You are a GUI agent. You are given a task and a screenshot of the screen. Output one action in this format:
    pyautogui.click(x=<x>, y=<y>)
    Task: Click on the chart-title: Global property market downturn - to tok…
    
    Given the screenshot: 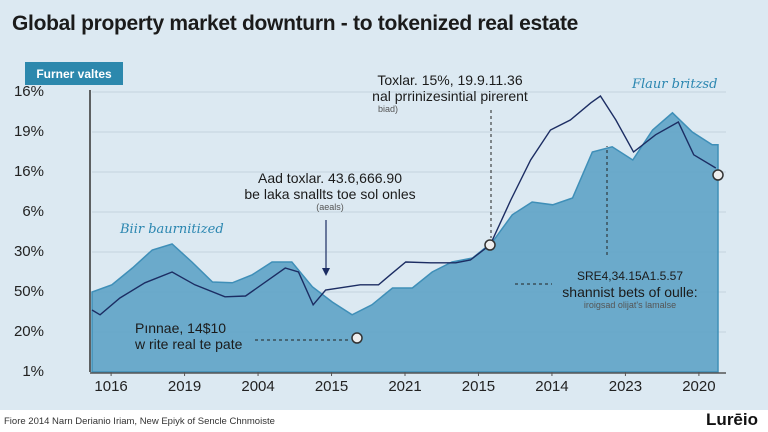 What is the action you would take?
    pyautogui.click(x=295, y=23)
    